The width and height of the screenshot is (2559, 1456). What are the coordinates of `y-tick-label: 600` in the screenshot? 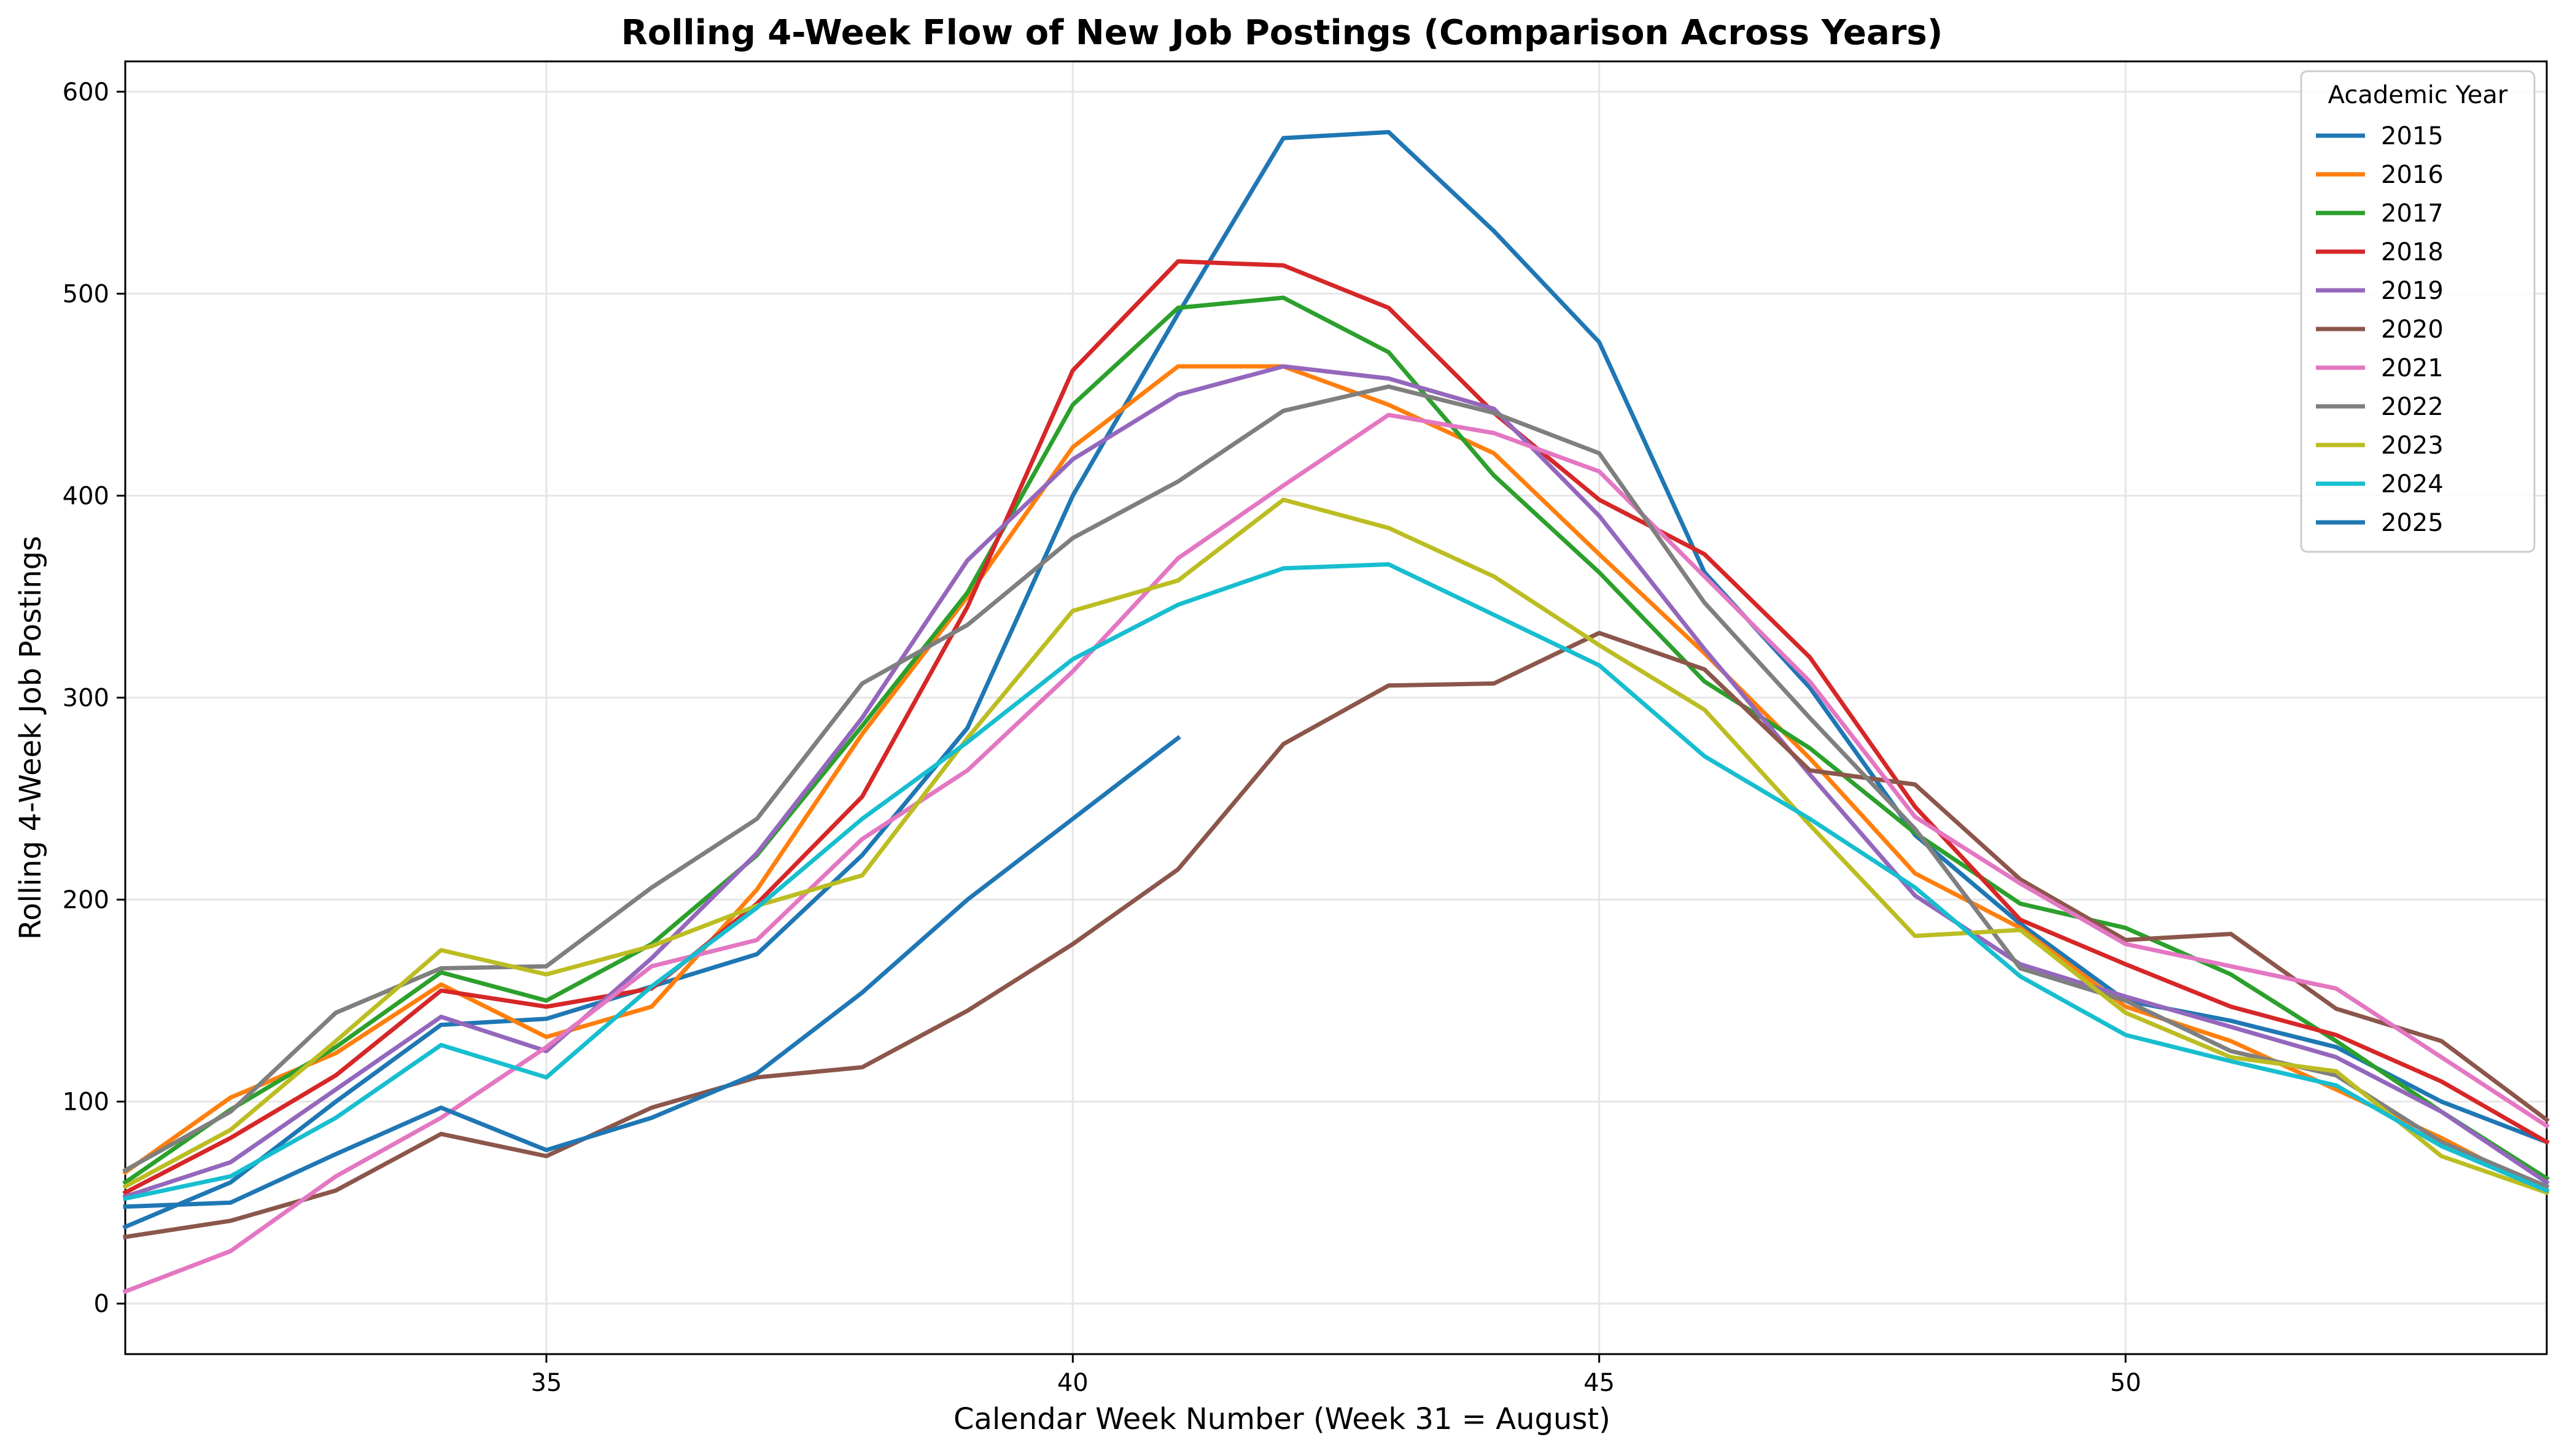 It's located at (86, 92).